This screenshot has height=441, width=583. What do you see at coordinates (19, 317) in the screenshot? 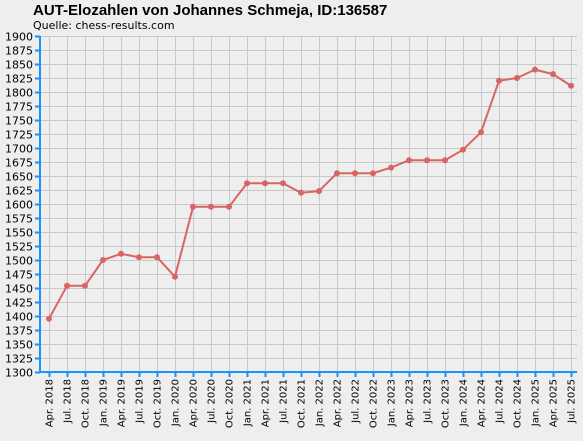
I see `y-tick-label: 1400` at bounding box center [19, 317].